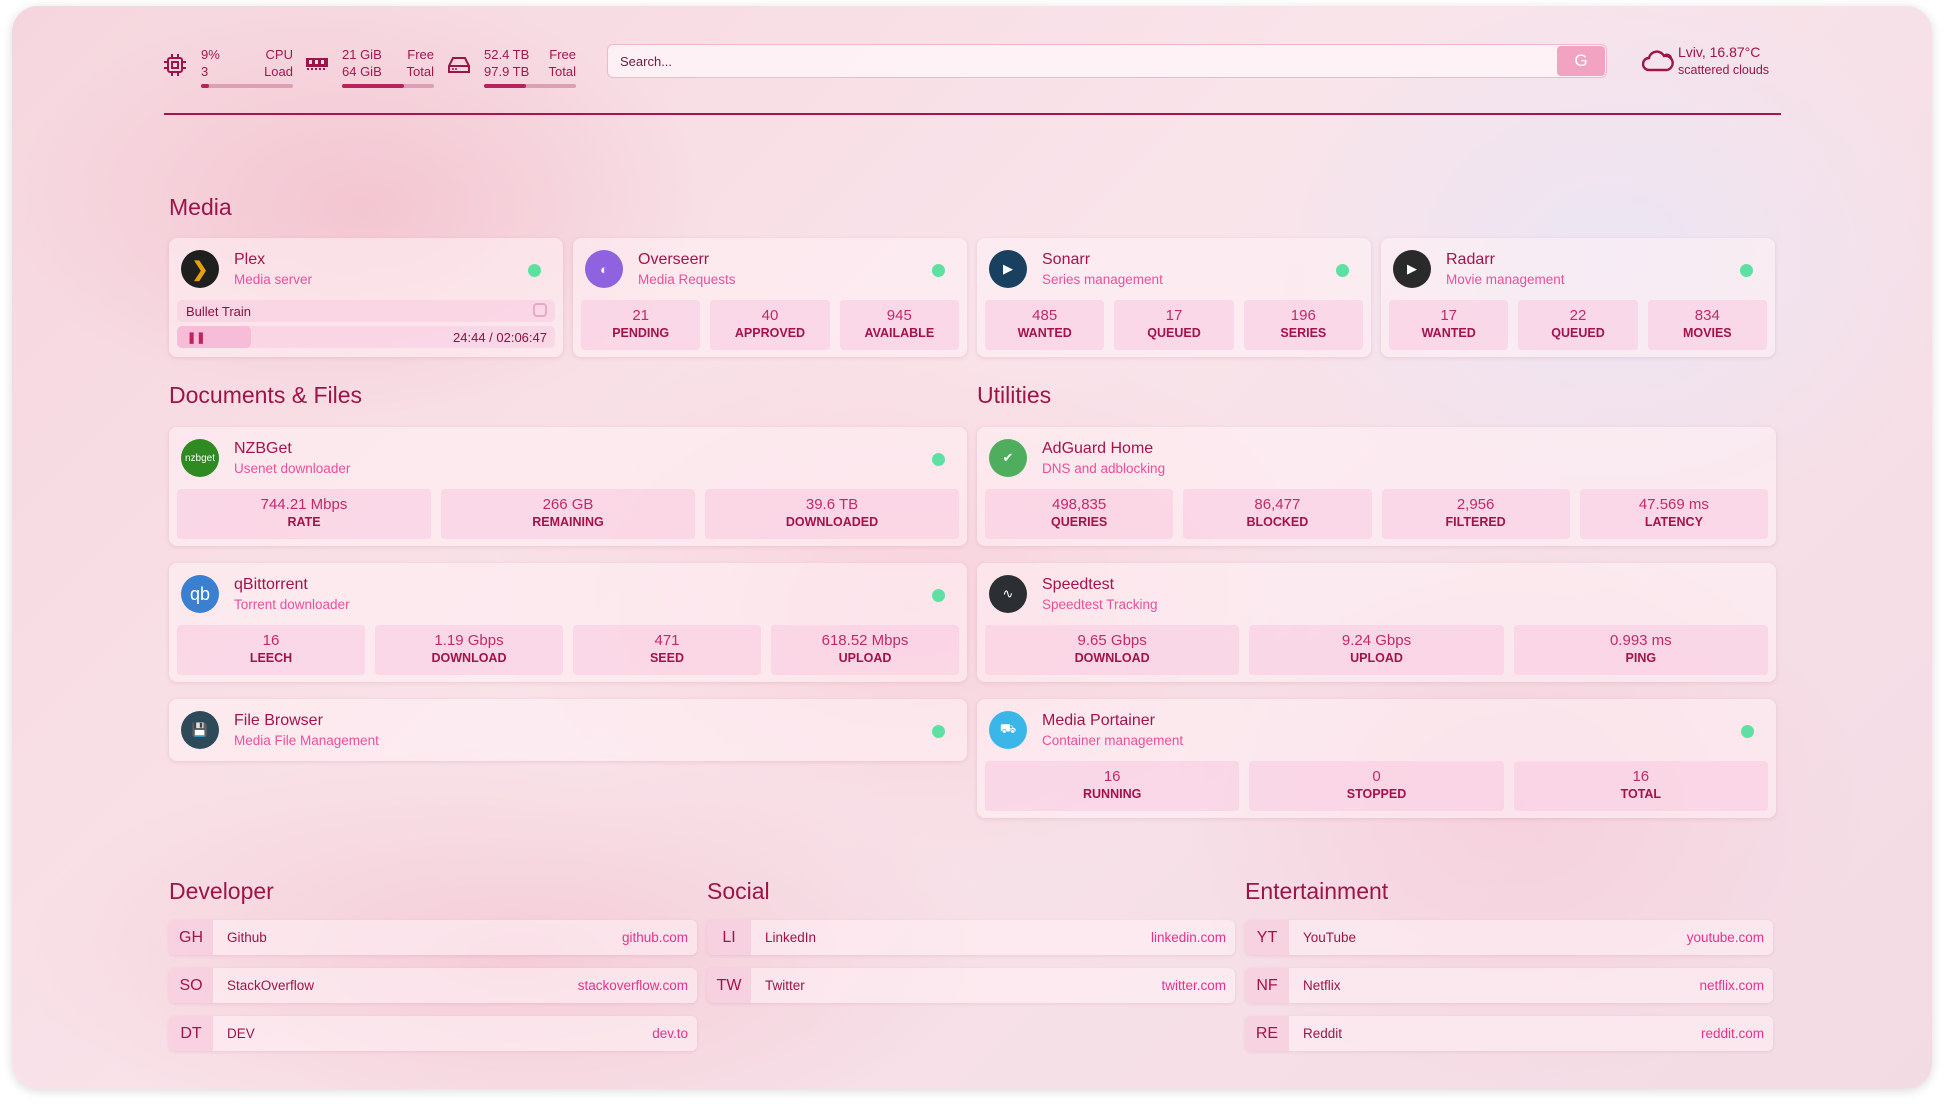 Image resolution: width=1944 pixels, height=1104 pixels. What do you see at coordinates (1470, 259) in the screenshot?
I see `service-title: Radarr` at bounding box center [1470, 259].